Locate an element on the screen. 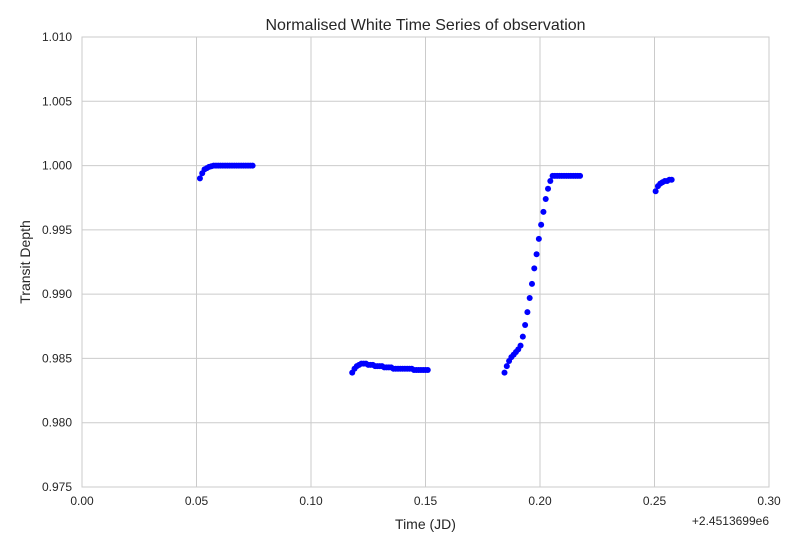  x-axis-offset-label: +2.4513699e6 is located at coordinates (730, 521).